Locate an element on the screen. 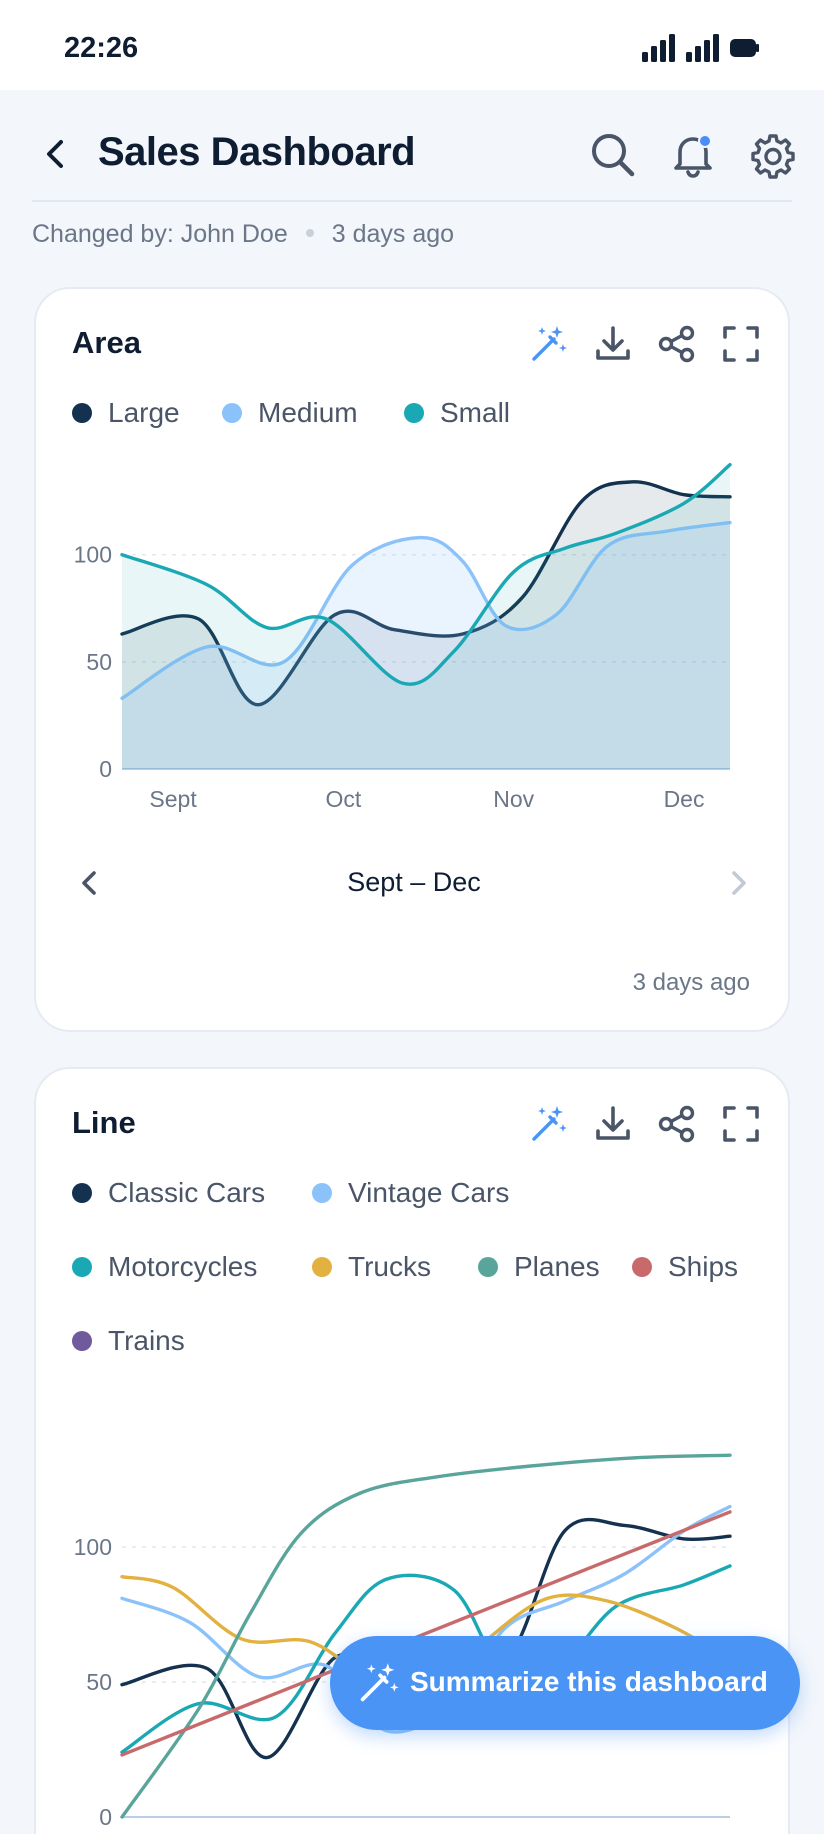 This screenshot has width=824, height=1834. search-icon is located at coordinates (613, 155).